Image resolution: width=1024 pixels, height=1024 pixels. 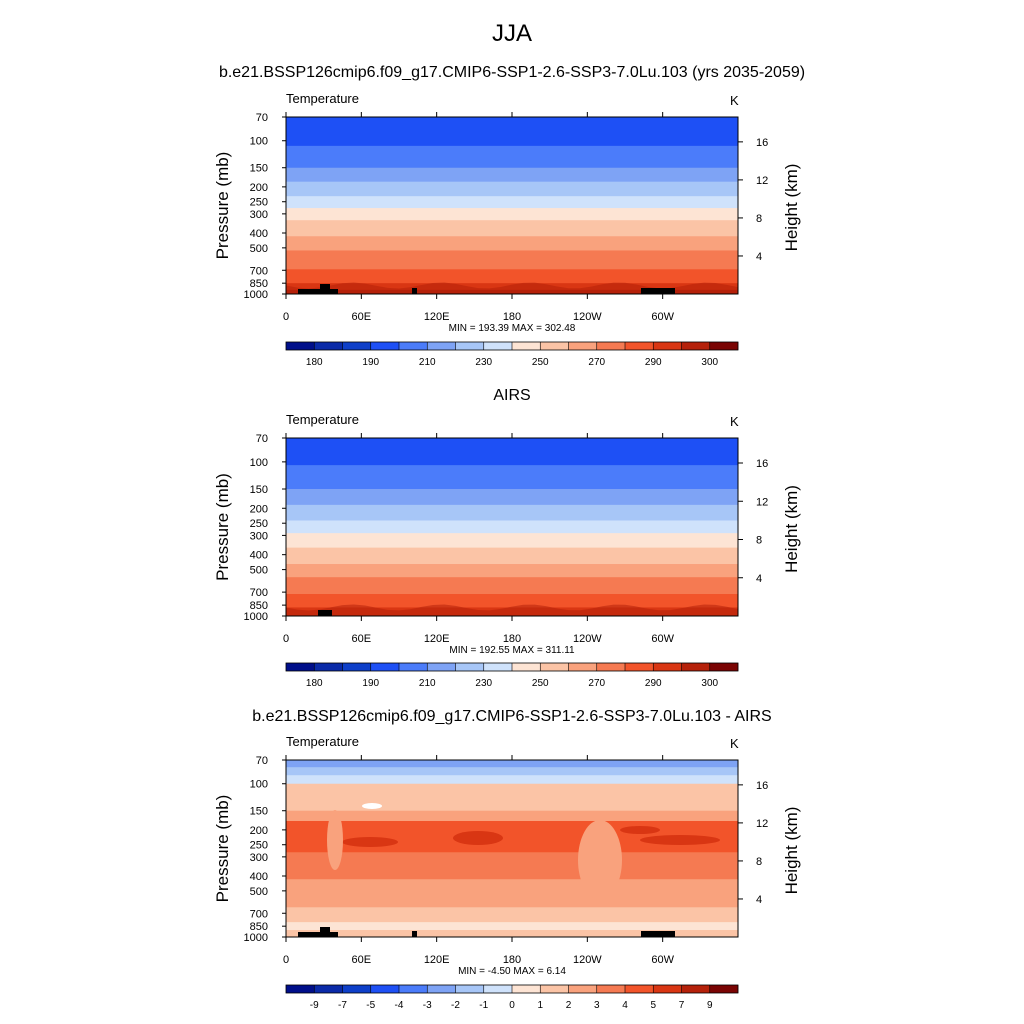 I want to click on chart-0-colorbar: 180 190 210 230 250 270 290 300, so click(x=512, y=354).